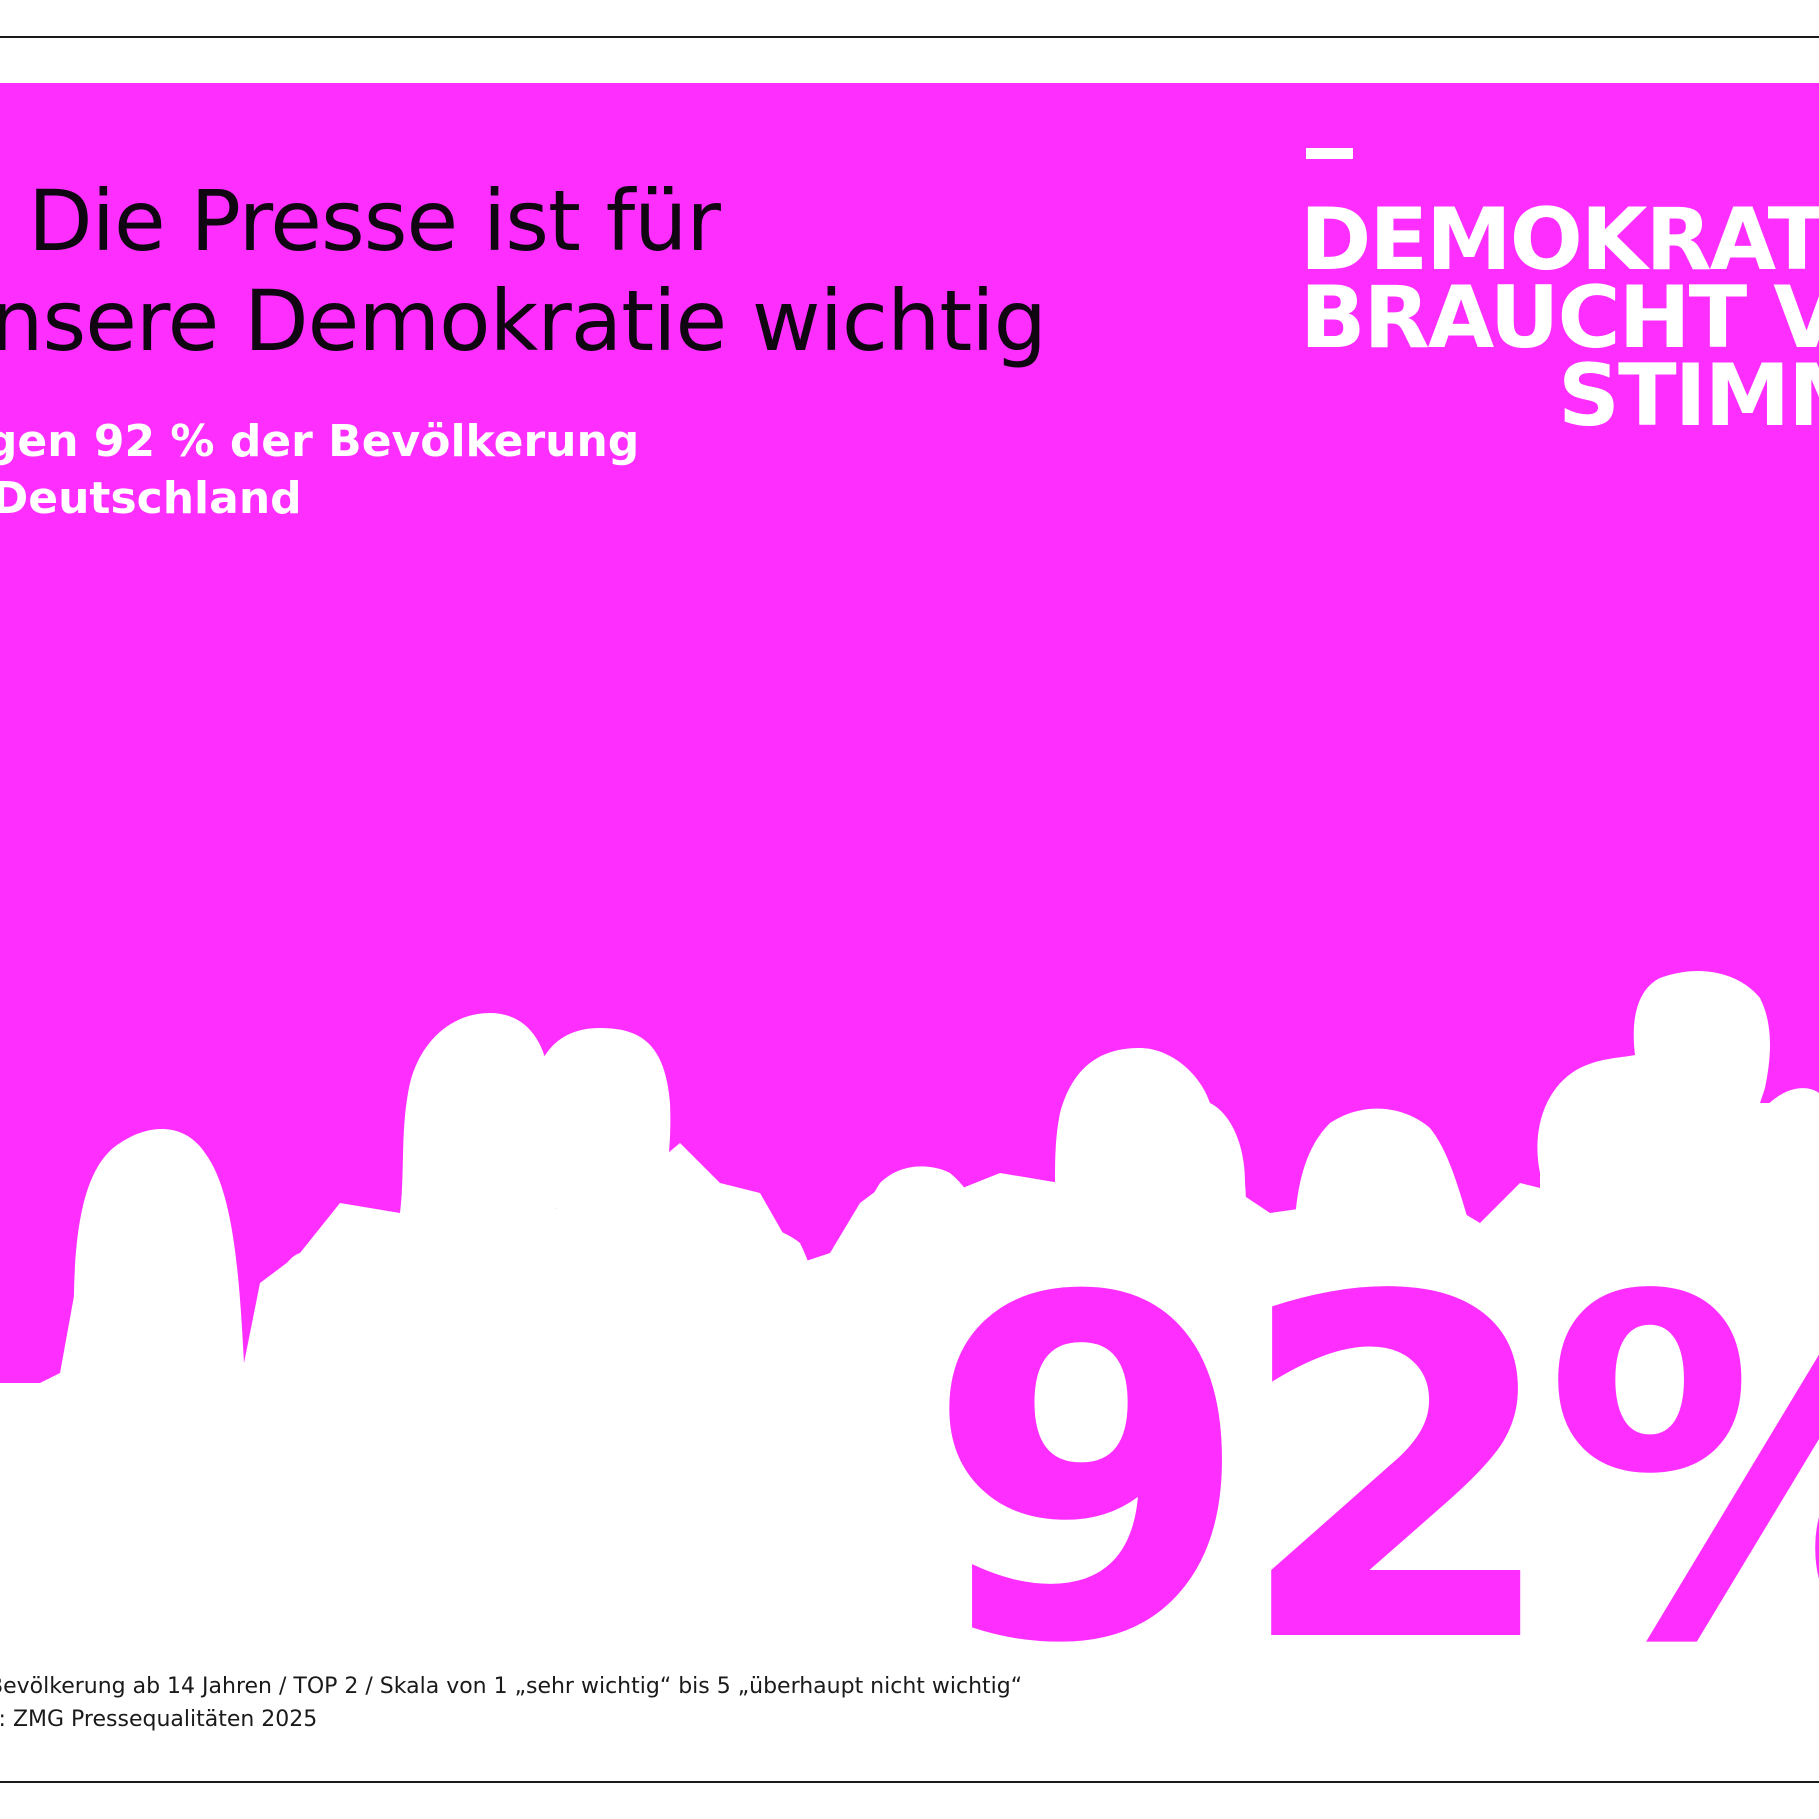 Image resolution: width=1819 pixels, height=1819 pixels. What do you see at coordinates (1688, 396) in the screenshot?
I see `logo-line-3: STIMMEN` at bounding box center [1688, 396].